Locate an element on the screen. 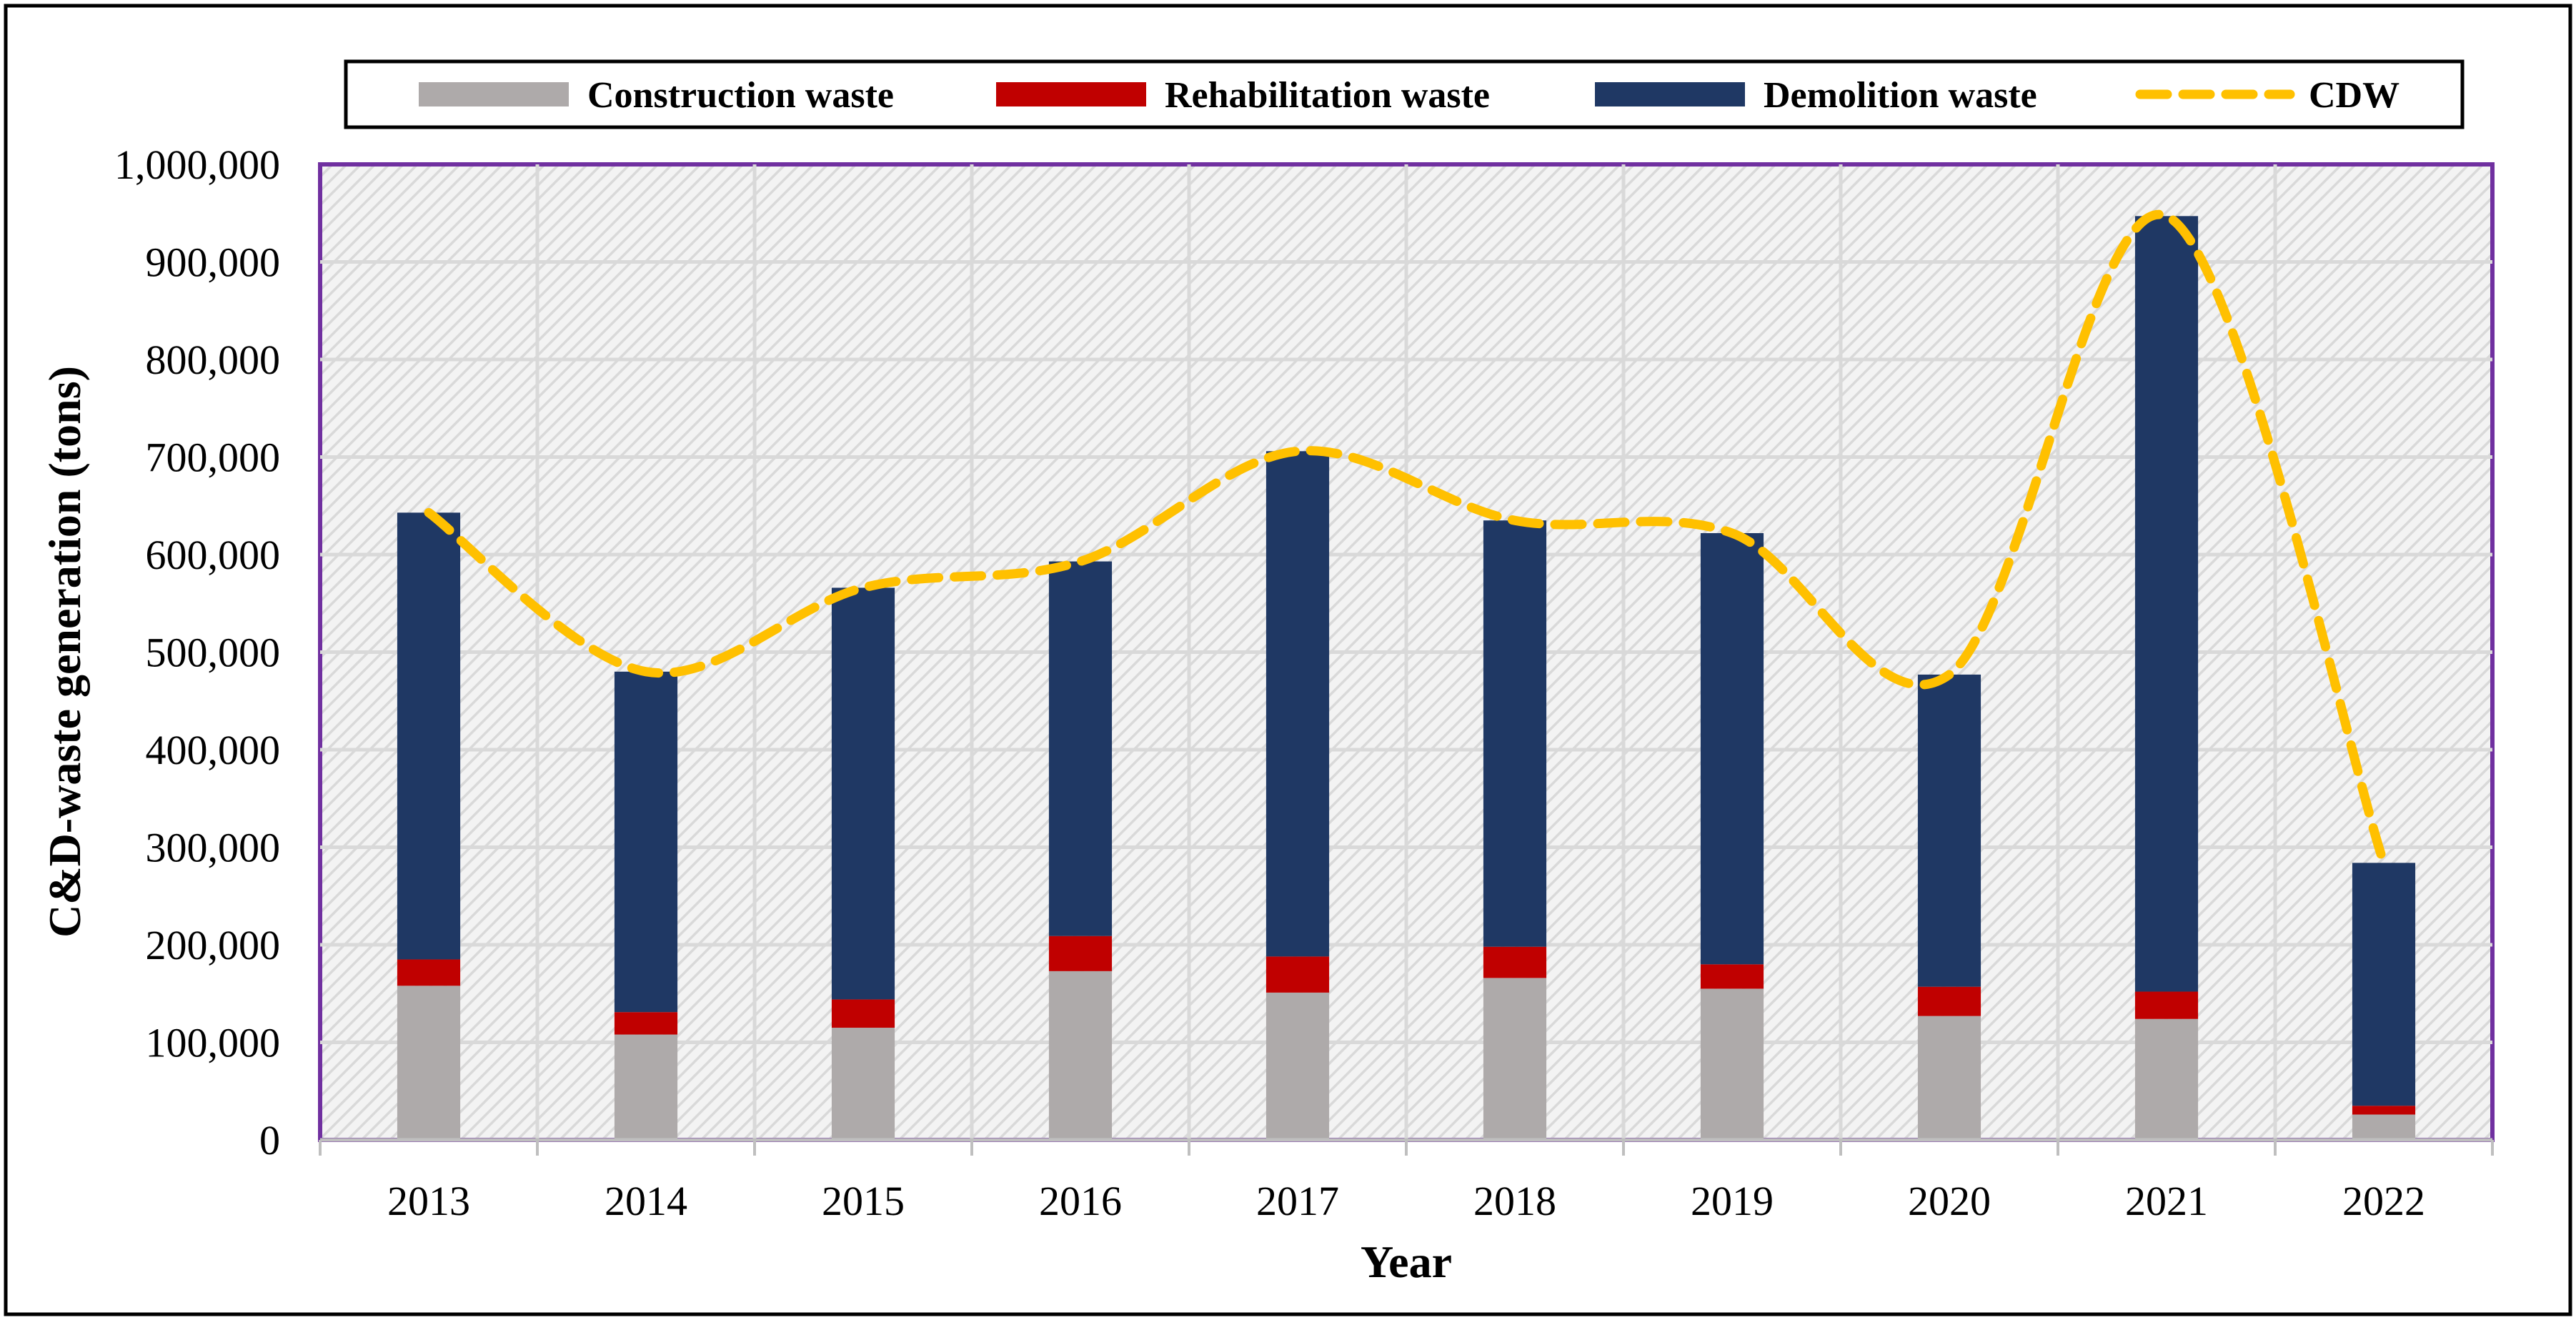 This screenshot has height=1320, width=2576. x-tick-label: 2013 is located at coordinates (428, 1201).